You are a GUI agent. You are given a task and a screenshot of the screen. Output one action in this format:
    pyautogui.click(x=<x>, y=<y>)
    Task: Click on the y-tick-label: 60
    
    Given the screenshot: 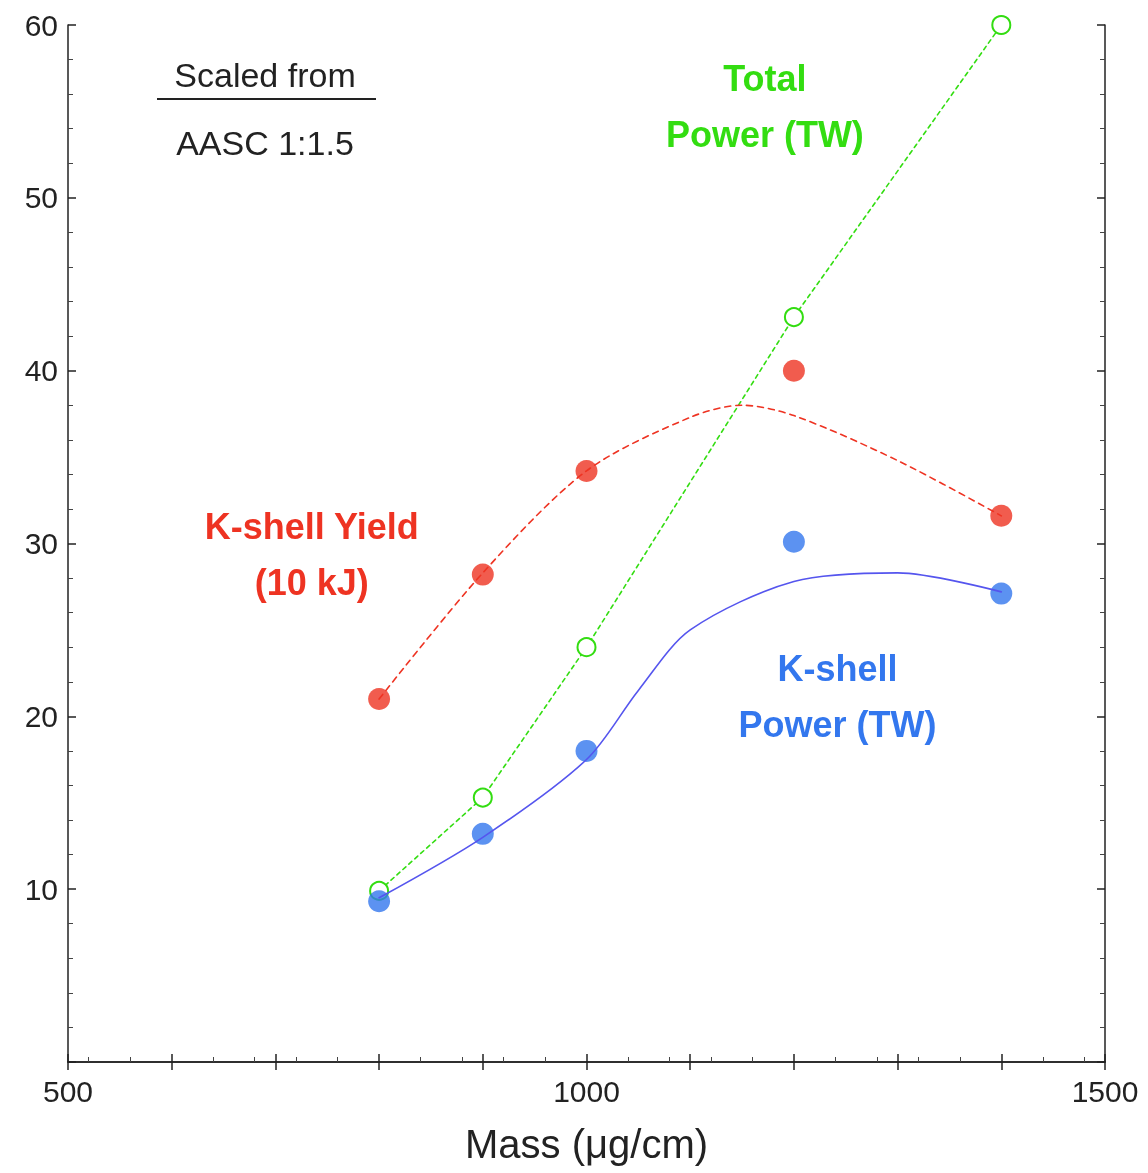 What is the action you would take?
    pyautogui.click(x=41, y=25)
    